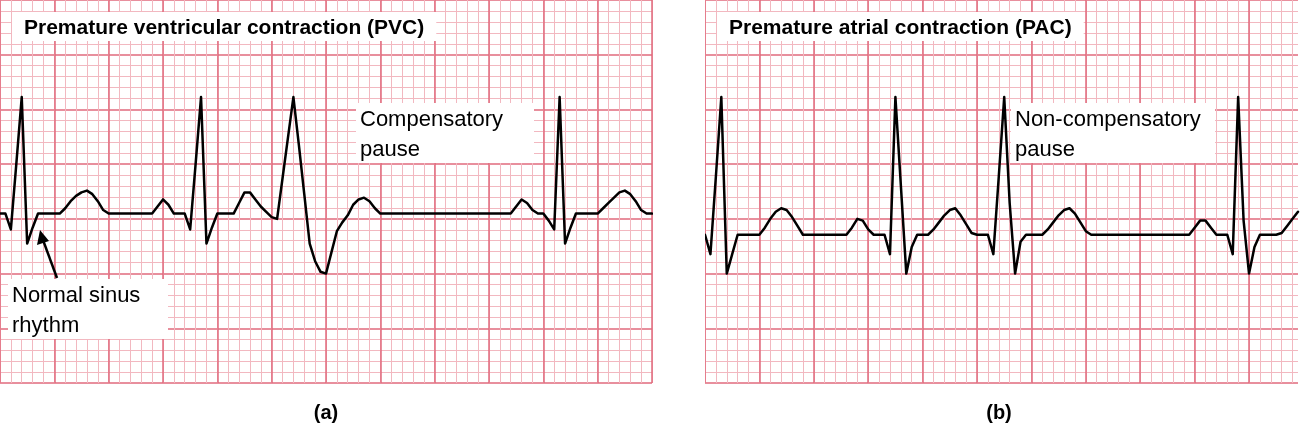 Image resolution: width=1300 pixels, height=431 pixels. What do you see at coordinates (326, 412) in the screenshot?
I see `text: (a)` at bounding box center [326, 412].